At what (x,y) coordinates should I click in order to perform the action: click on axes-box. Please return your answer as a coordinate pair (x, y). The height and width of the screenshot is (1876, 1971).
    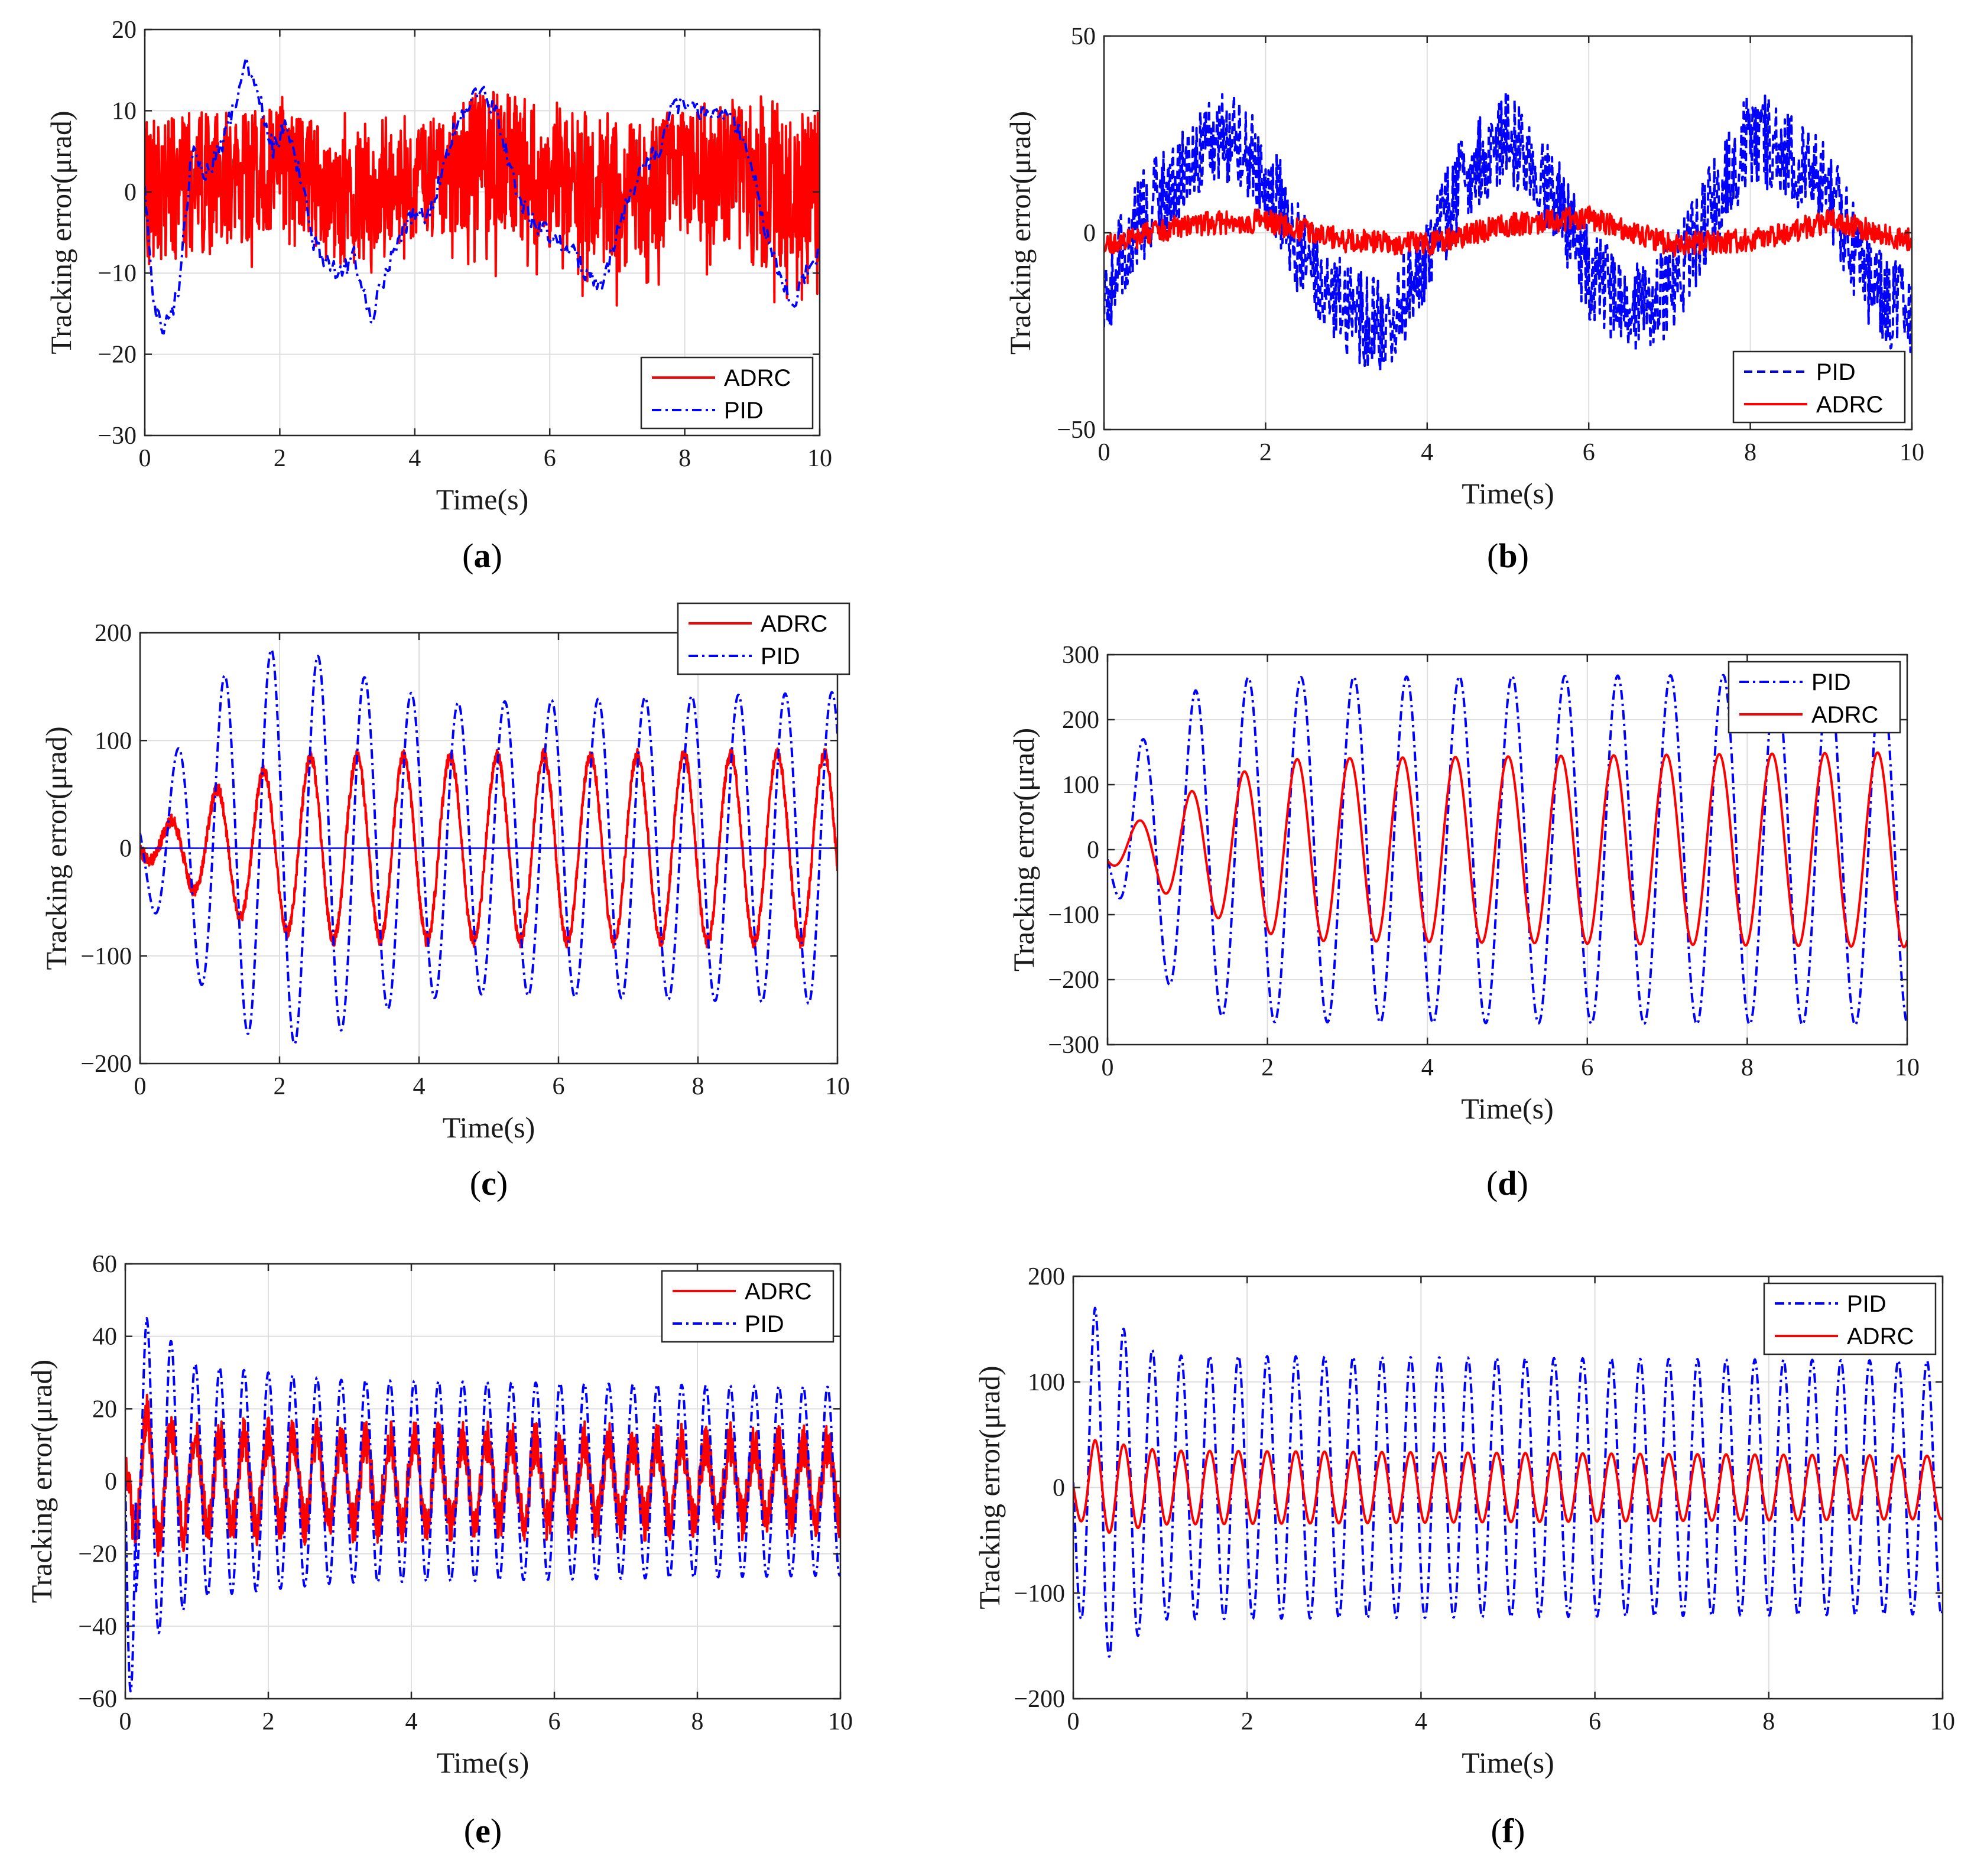
    Looking at the image, I should click on (482, 232).